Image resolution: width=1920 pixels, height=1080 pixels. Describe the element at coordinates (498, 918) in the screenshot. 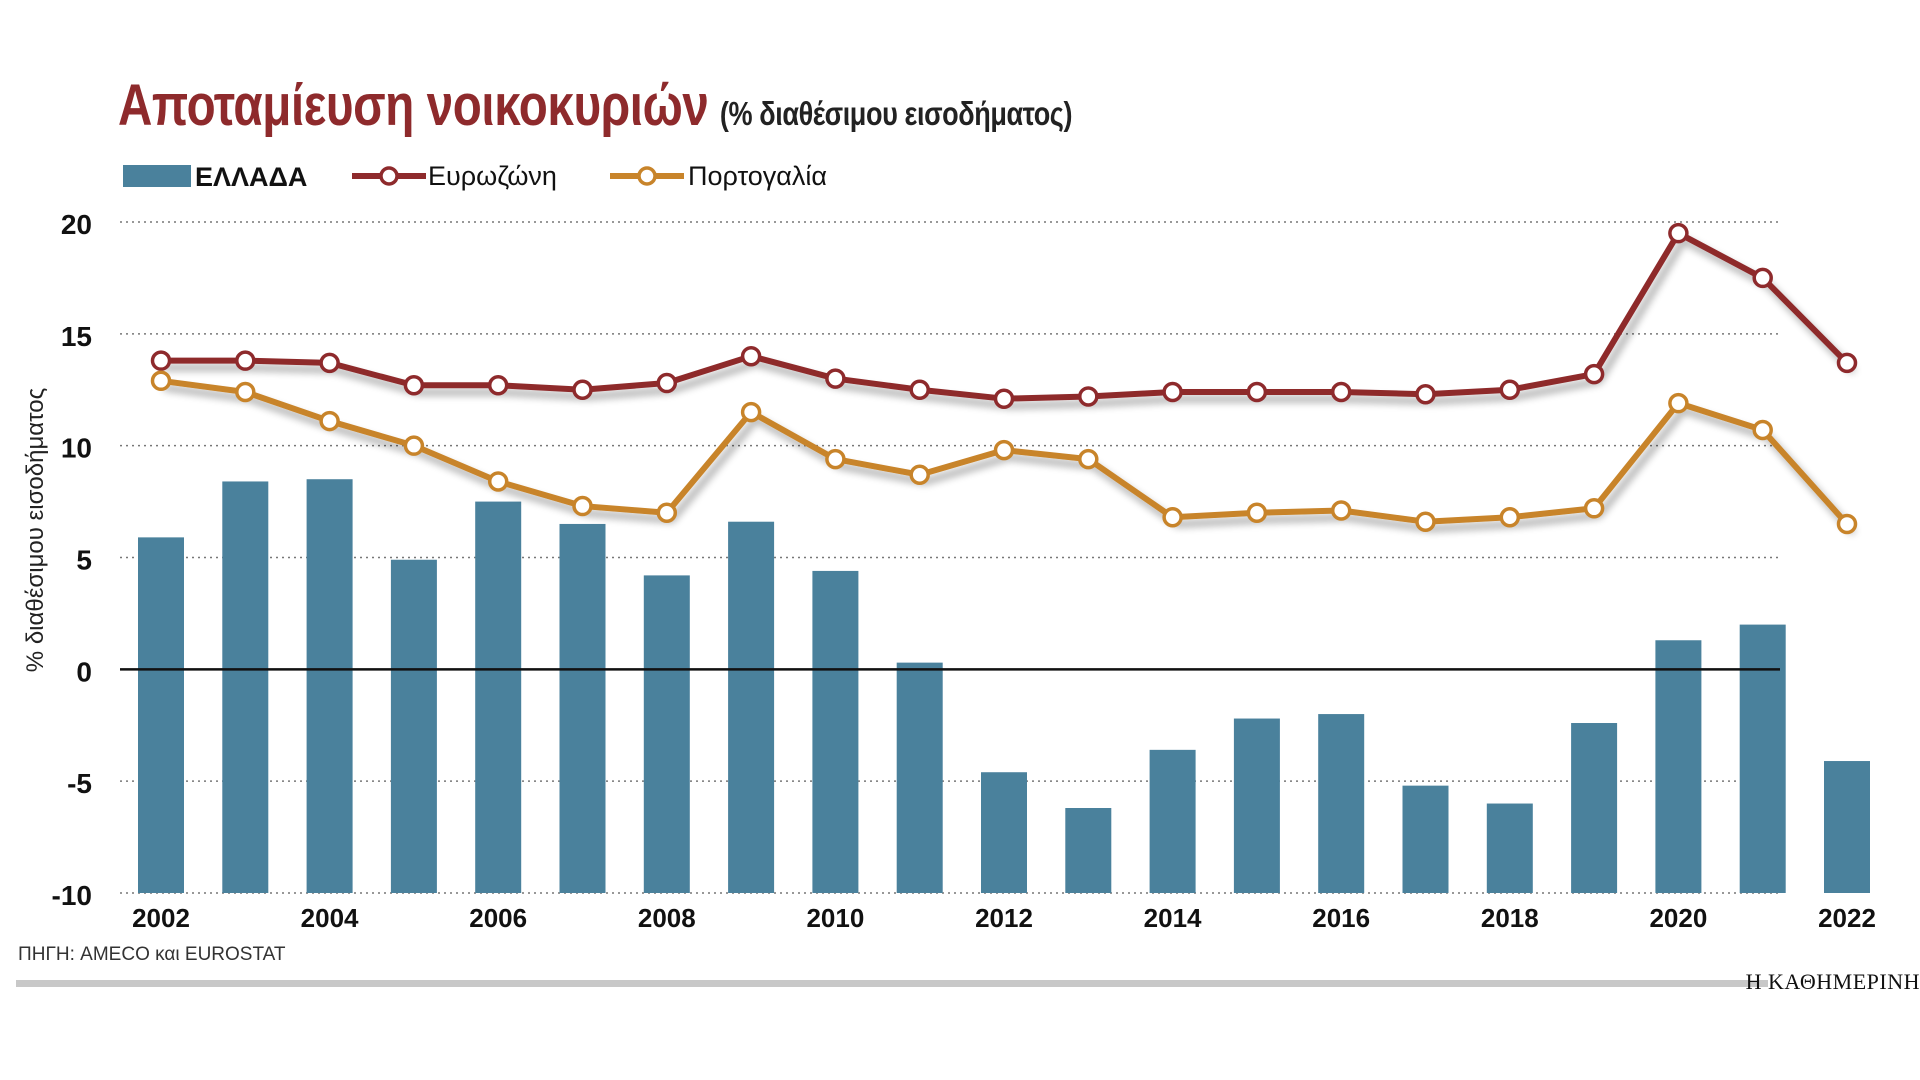

I see `x-tick-label: 2006` at that location.